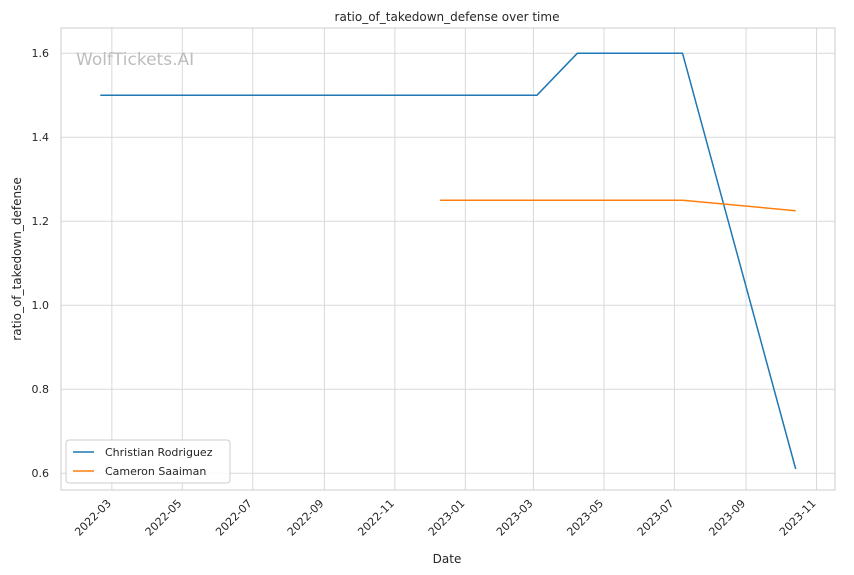  Describe the element at coordinates (447, 518) in the screenshot. I see `x-tick-label: 2023-01` at that location.